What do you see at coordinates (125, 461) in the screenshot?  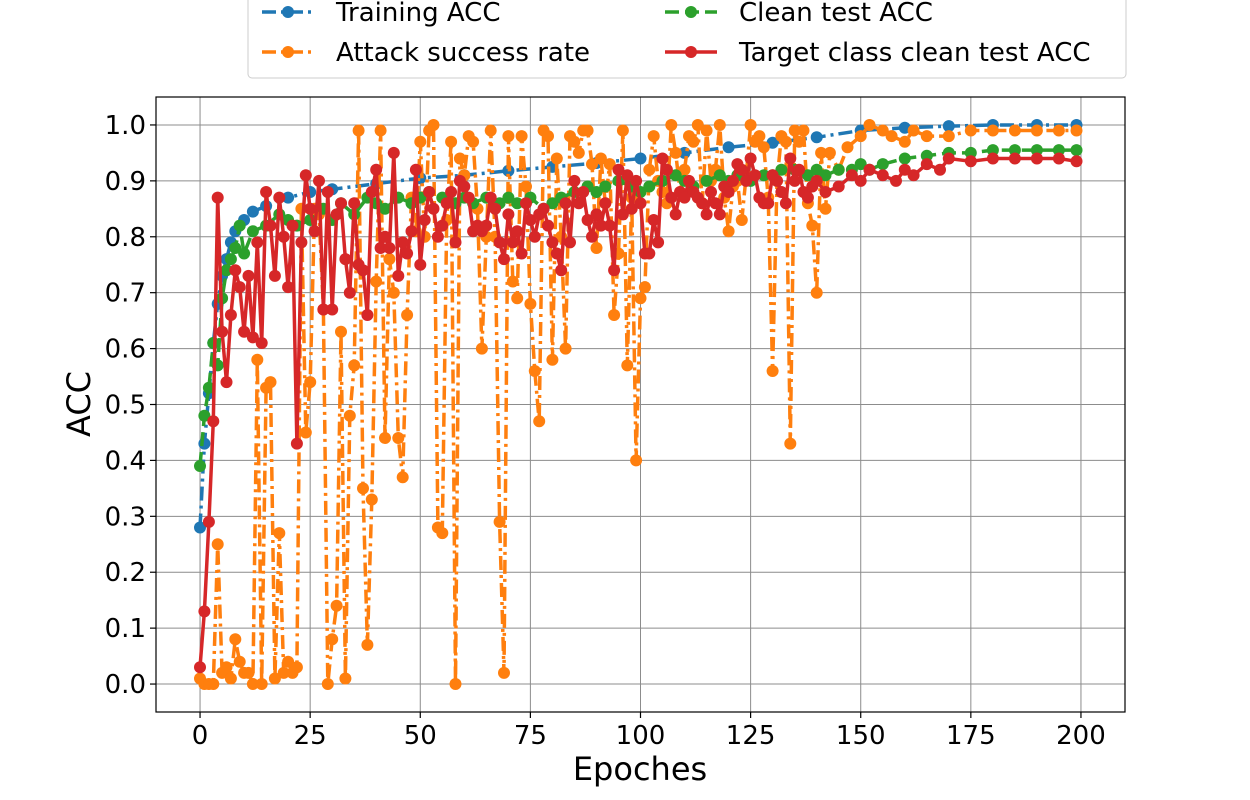 I see `y-tick-label: 0.4` at bounding box center [125, 461].